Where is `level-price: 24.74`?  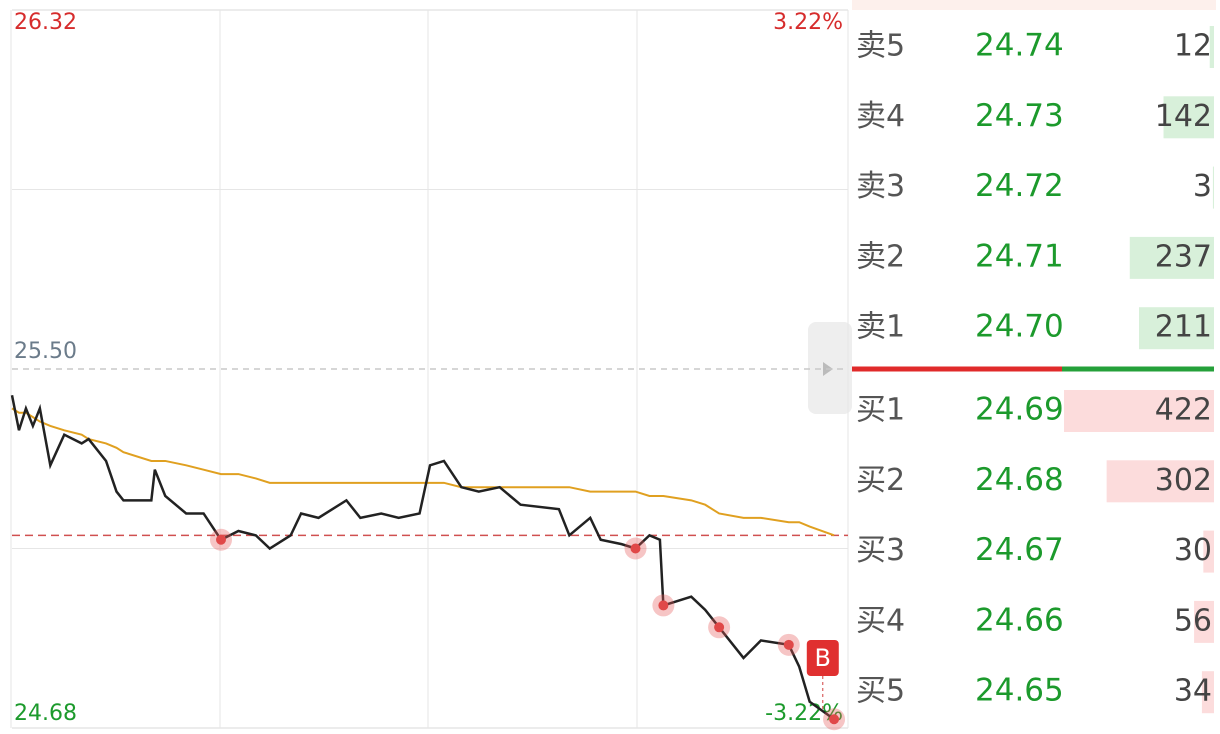
level-price: 24.74 is located at coordinates (1019, 46).